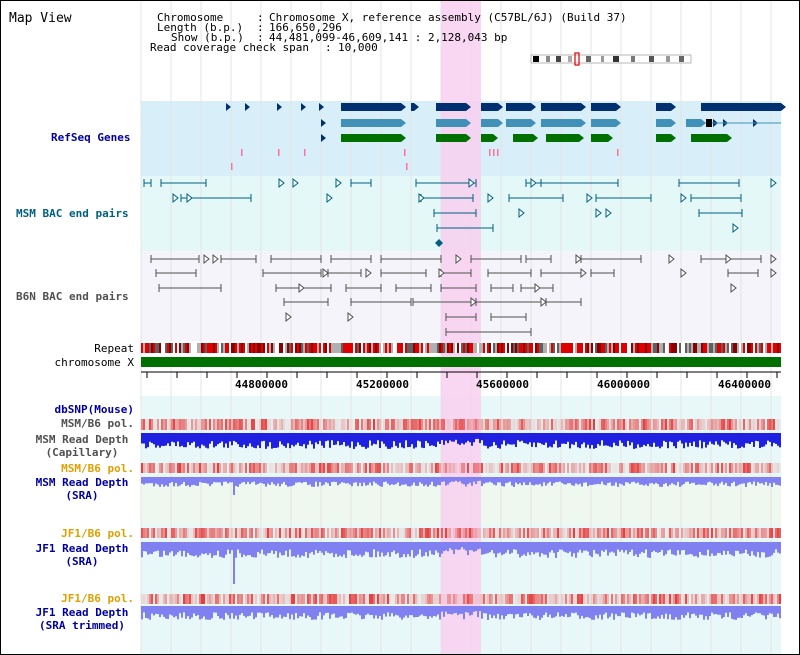 This screenshot has width=800, height=655. I want to click on track-label-msm-bac: MSM BAC end pairs, so click(72, 213).